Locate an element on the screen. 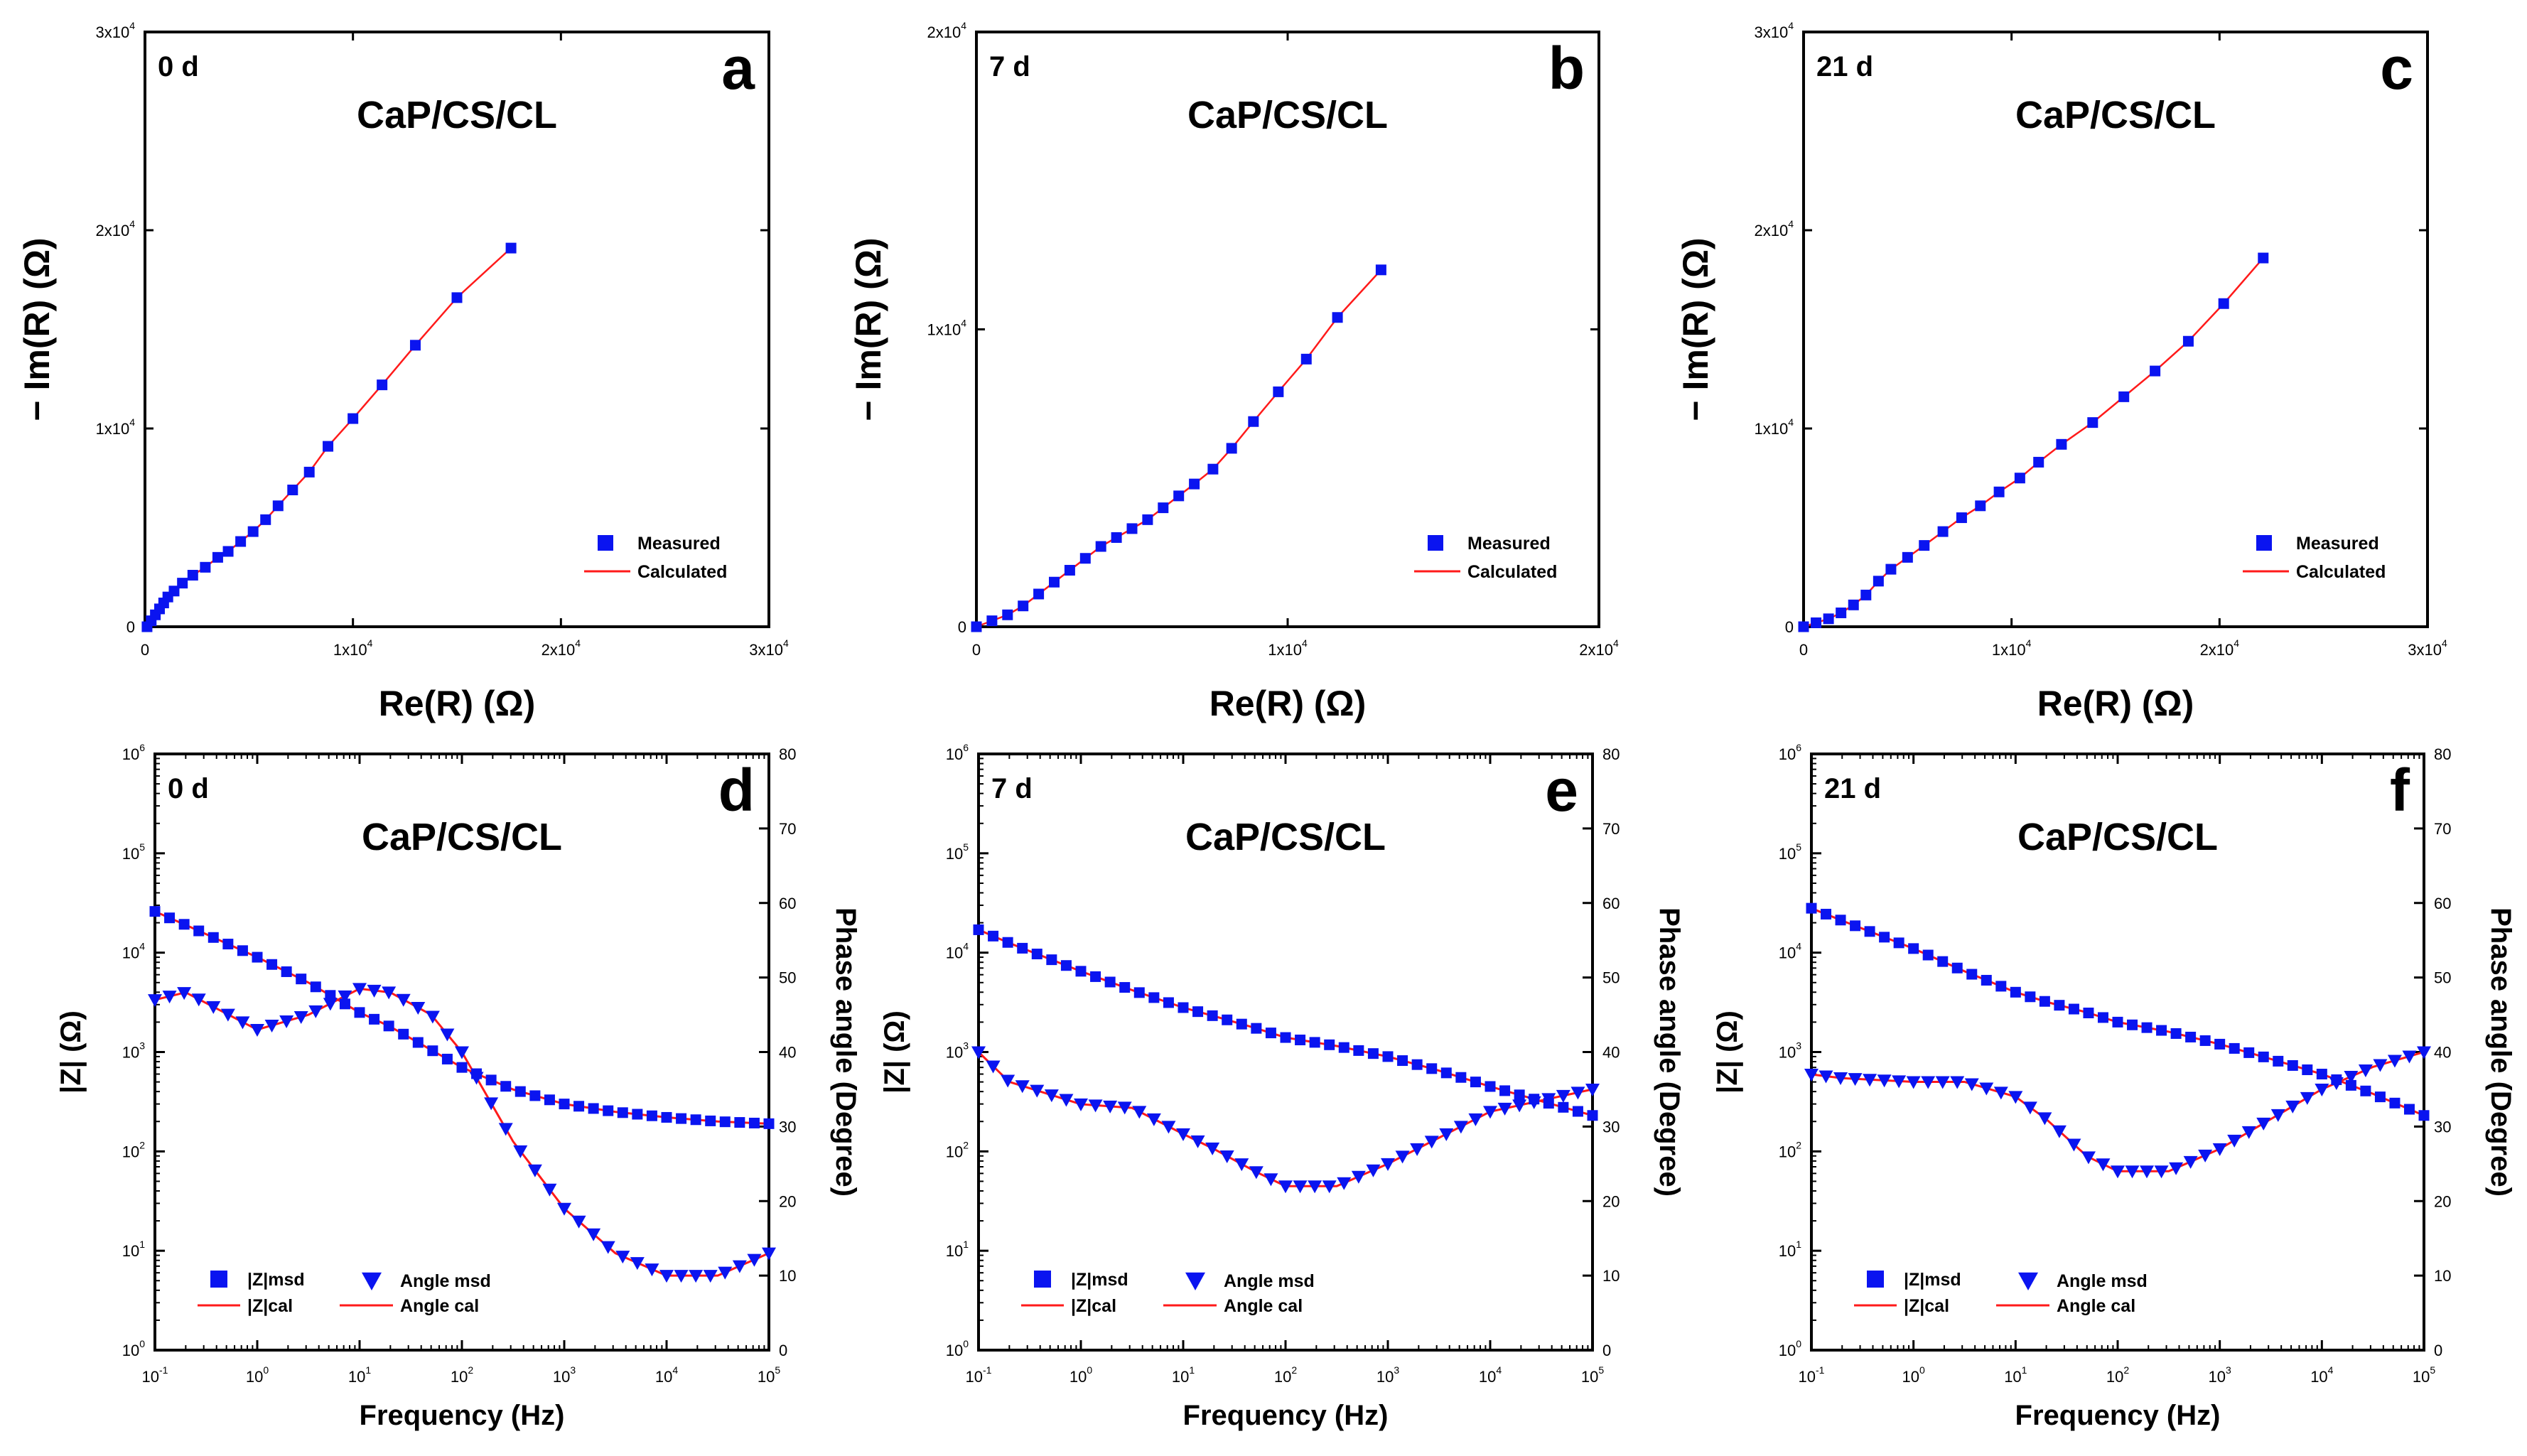  x-tick-label: 10⁴ is located at coordinates (1490, 1375).